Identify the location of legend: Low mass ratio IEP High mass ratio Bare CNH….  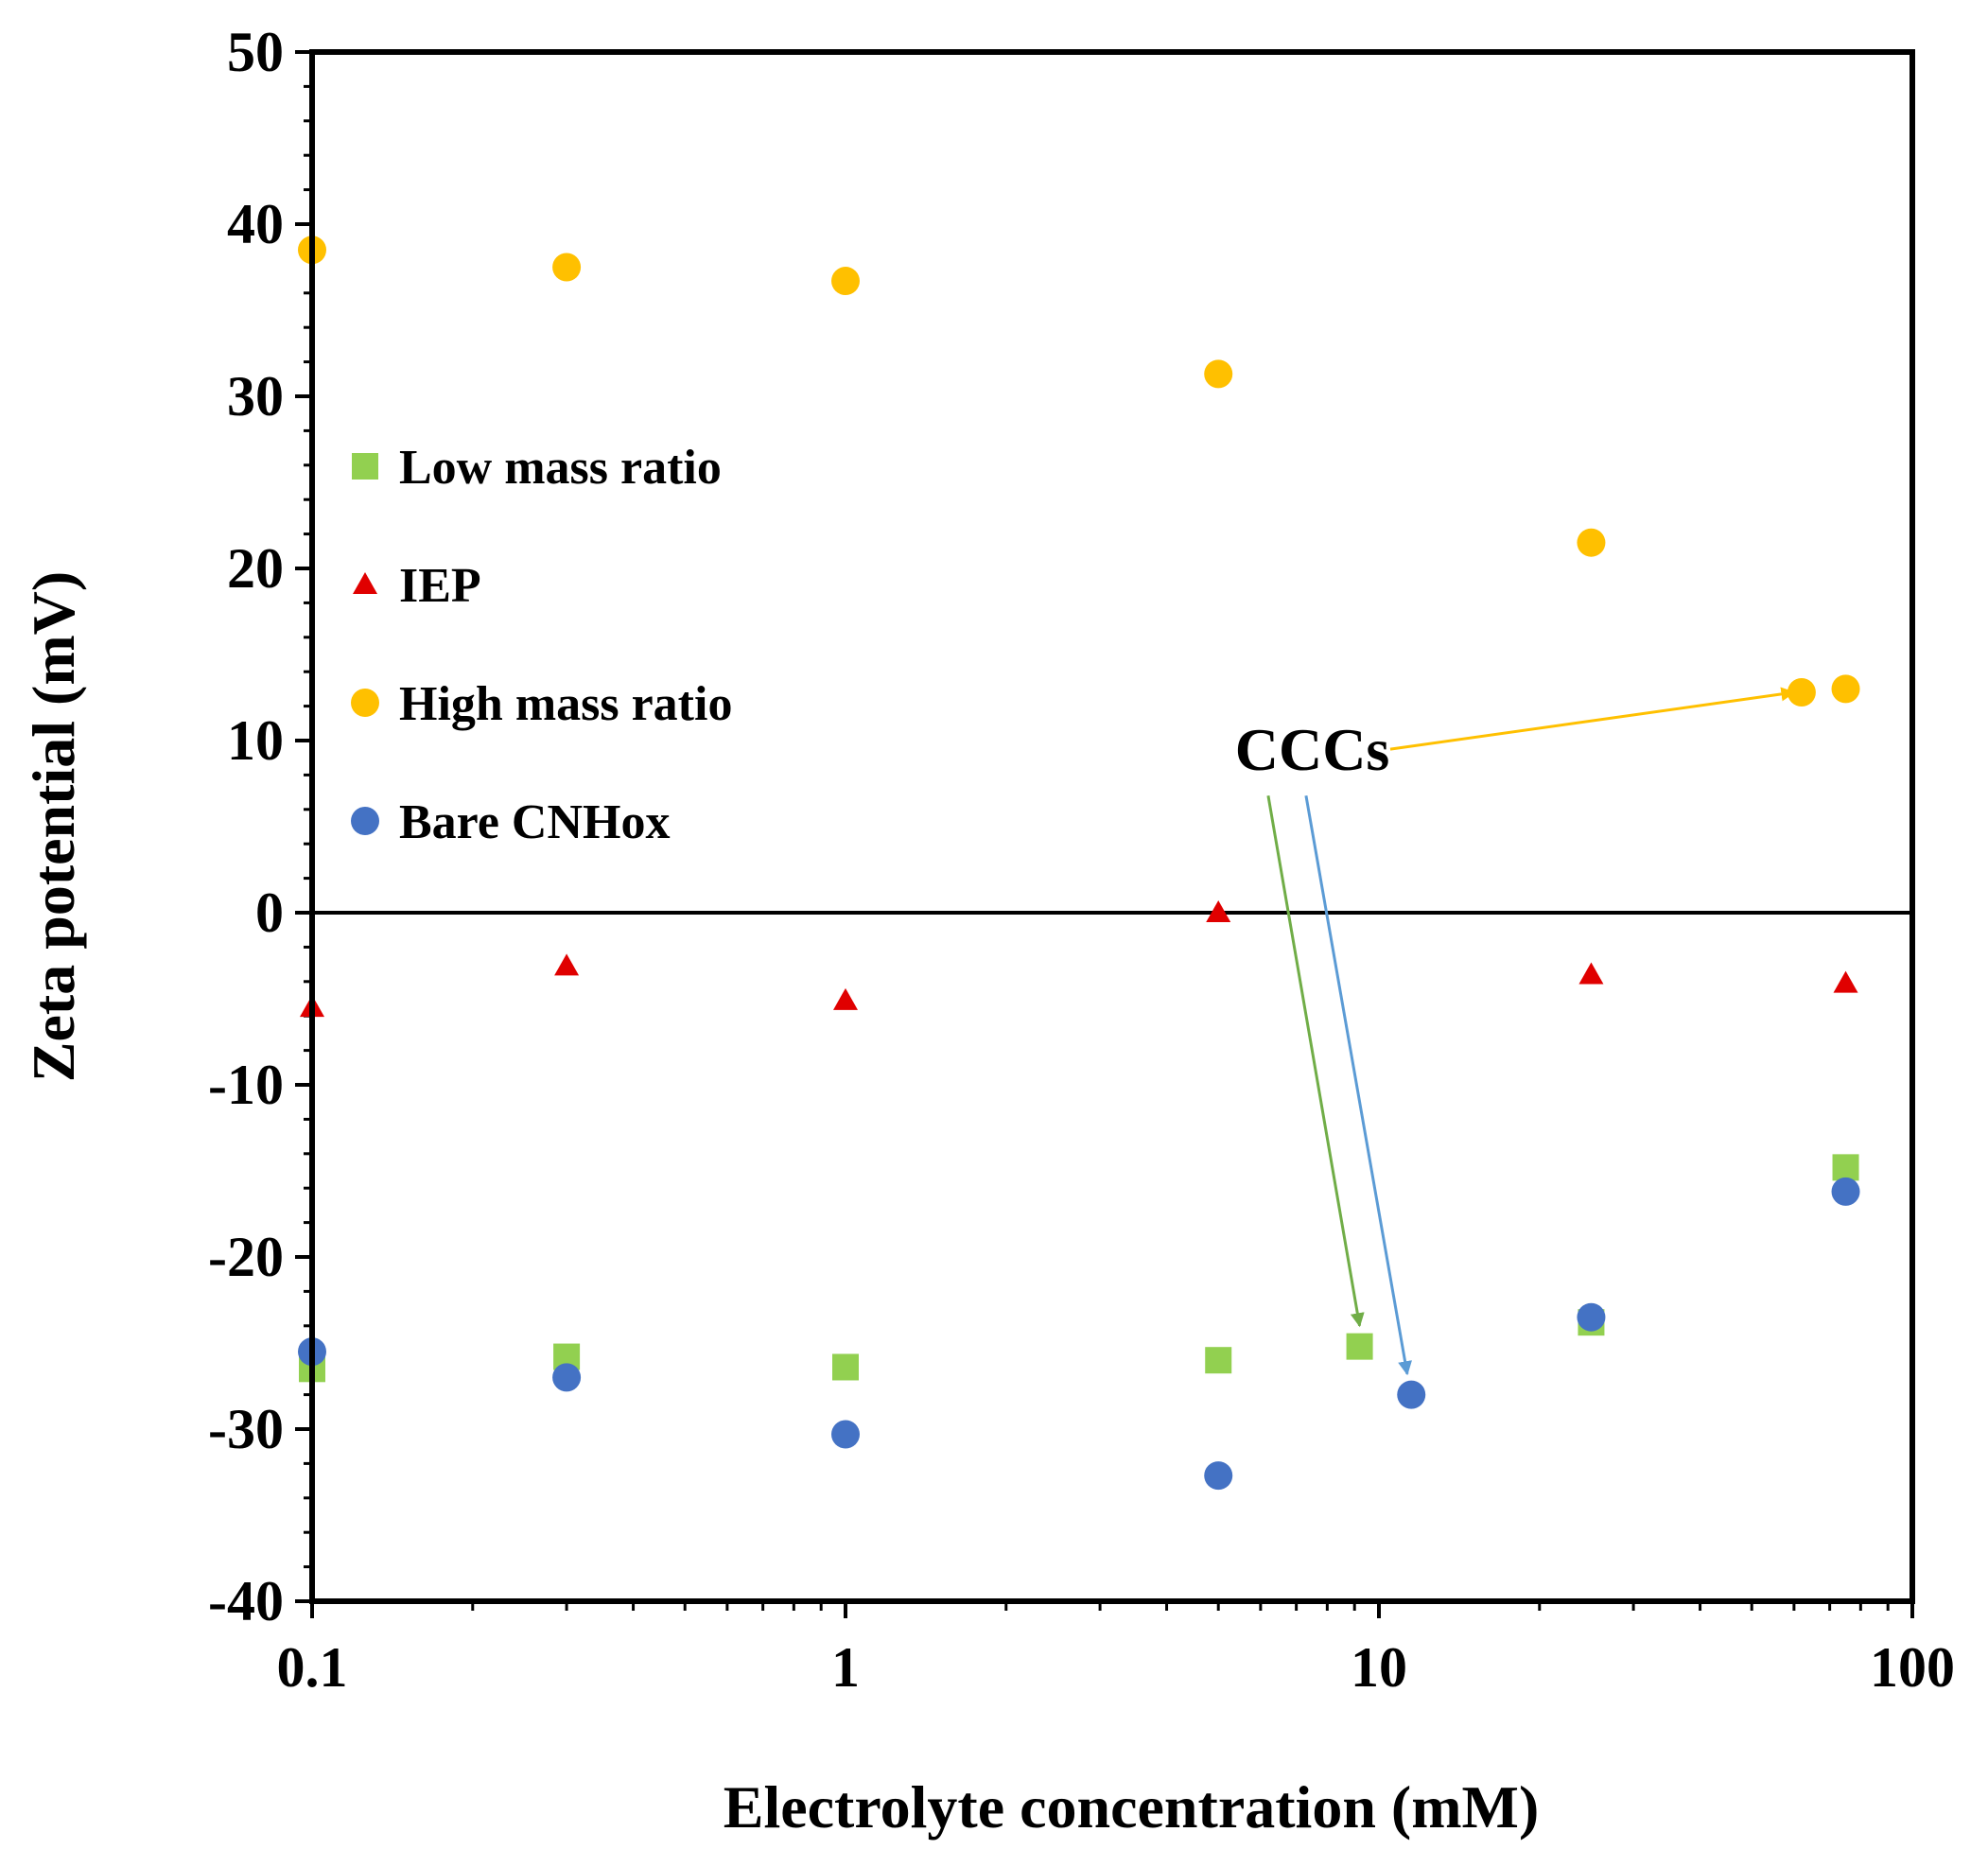
(541, 645).